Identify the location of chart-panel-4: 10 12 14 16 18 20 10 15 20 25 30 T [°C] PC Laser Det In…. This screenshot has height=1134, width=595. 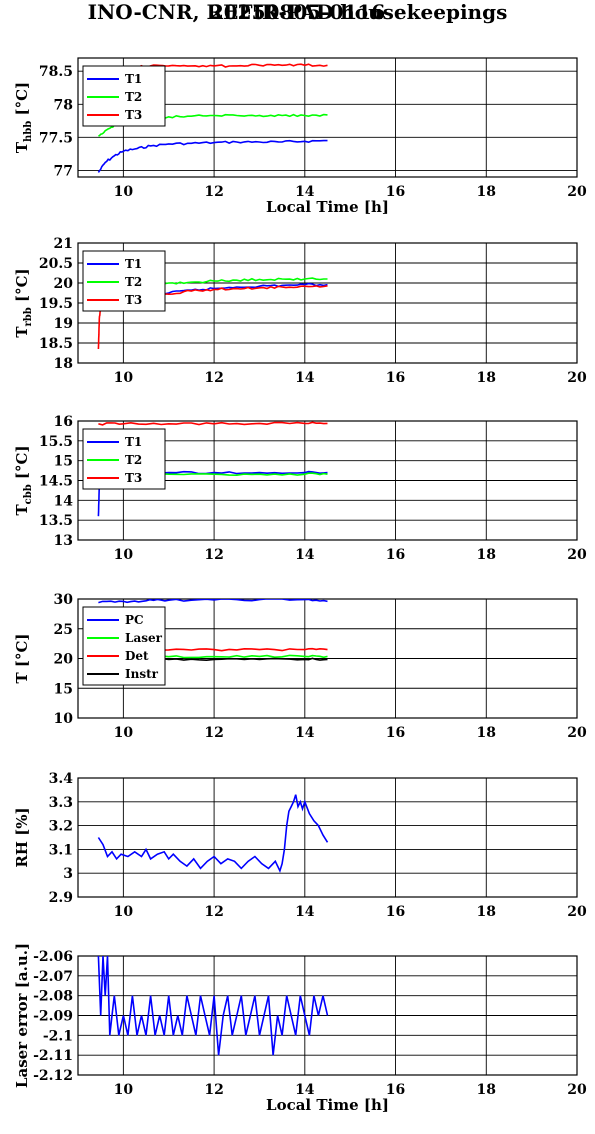
(300, 666).